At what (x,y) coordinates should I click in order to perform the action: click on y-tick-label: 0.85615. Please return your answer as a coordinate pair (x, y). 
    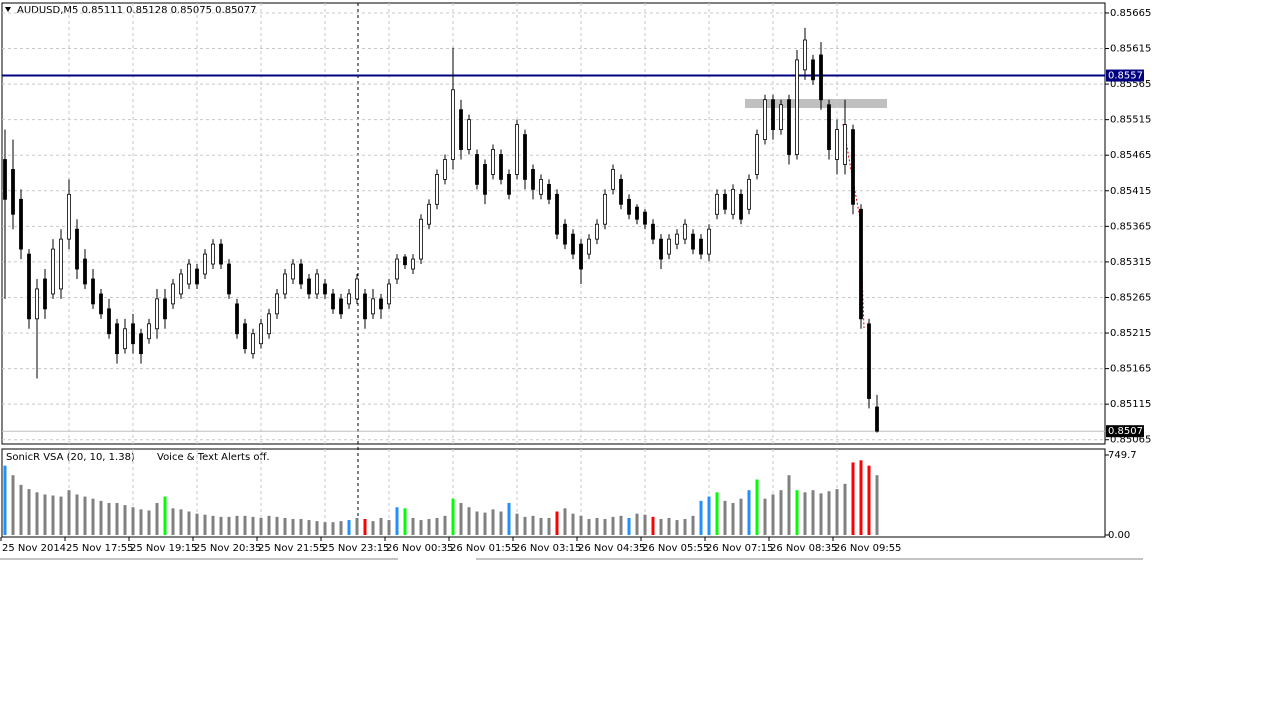
    Looking at the image, I should click on (1130, 49).